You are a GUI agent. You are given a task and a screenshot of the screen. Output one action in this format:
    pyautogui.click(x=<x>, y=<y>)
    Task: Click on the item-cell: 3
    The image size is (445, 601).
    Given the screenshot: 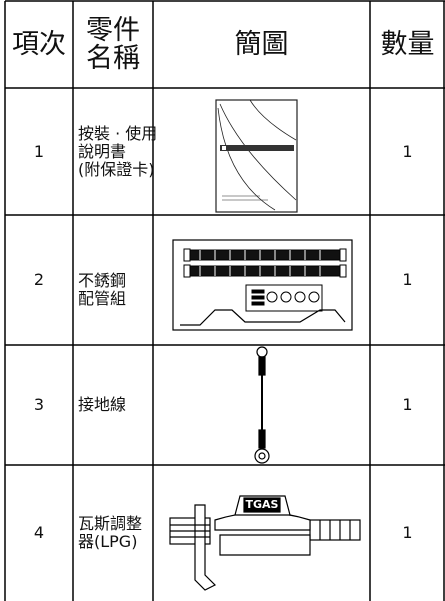 What is the action you would take?
    pyautogui.click(x=39, y=405)
    